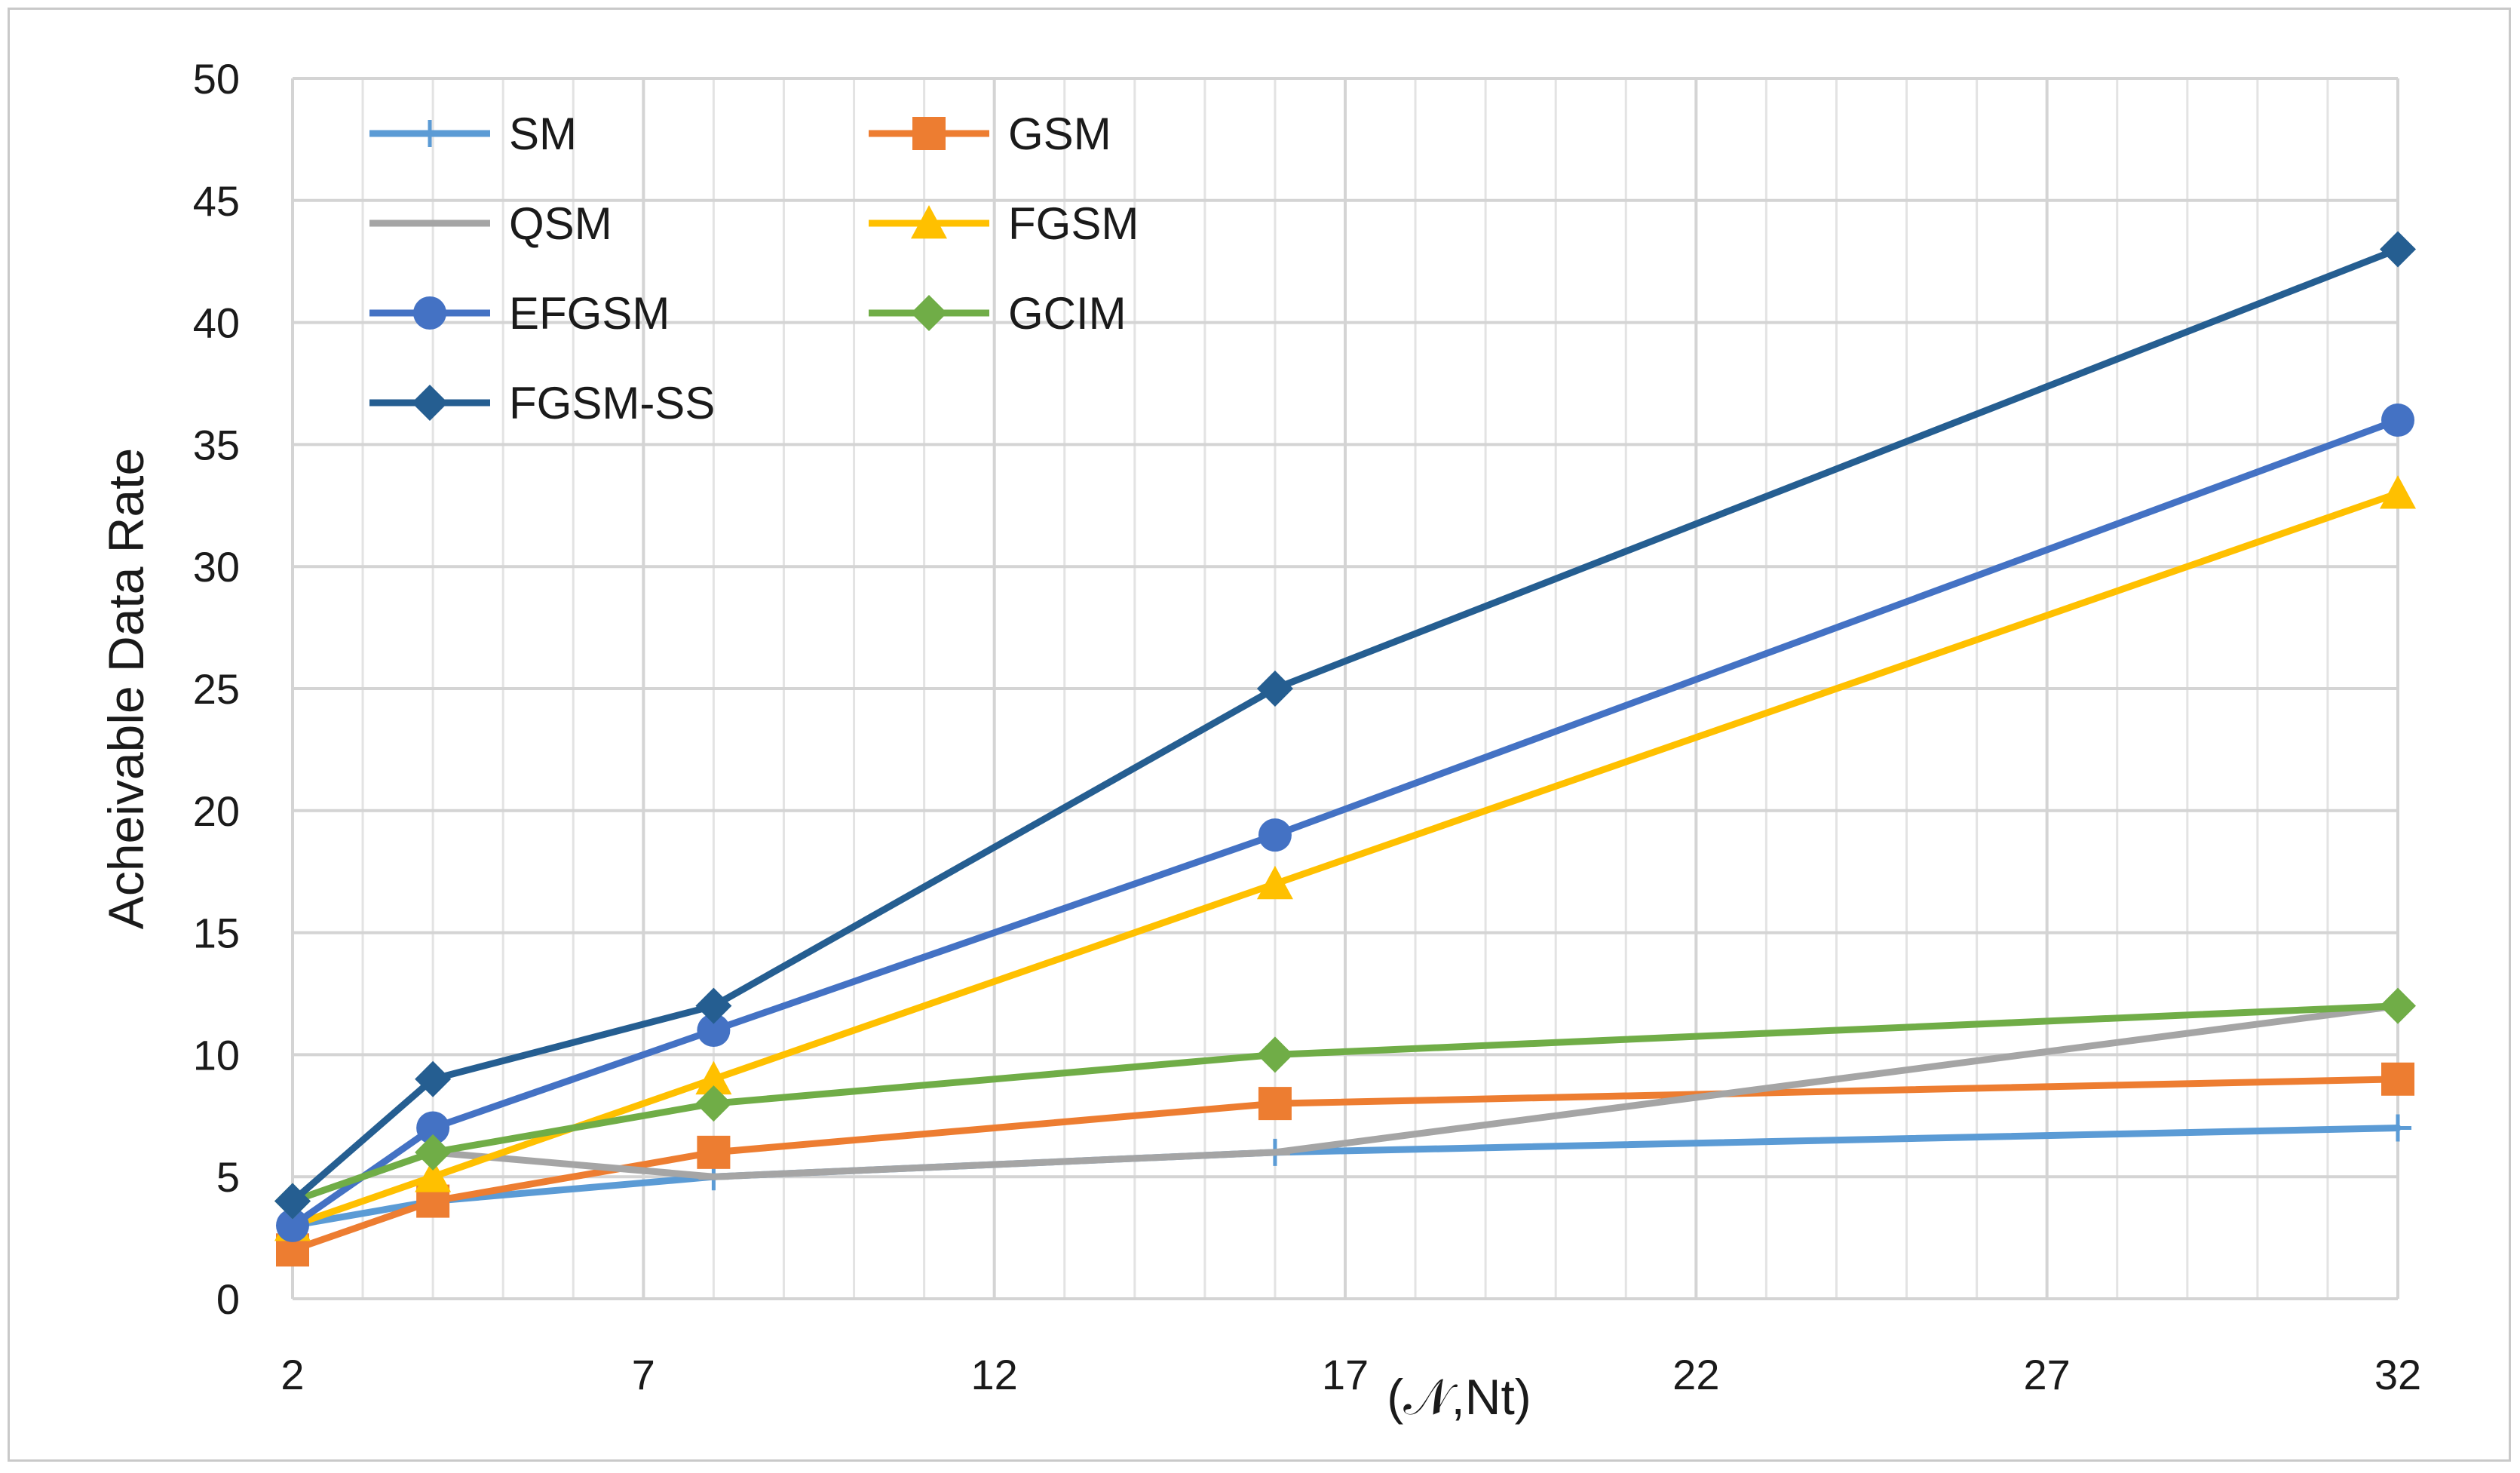  What do you see at coordinates (228, 1299) in the screenshot?
I see `y-tick-label: 0` at bounding box center [228, 1299].